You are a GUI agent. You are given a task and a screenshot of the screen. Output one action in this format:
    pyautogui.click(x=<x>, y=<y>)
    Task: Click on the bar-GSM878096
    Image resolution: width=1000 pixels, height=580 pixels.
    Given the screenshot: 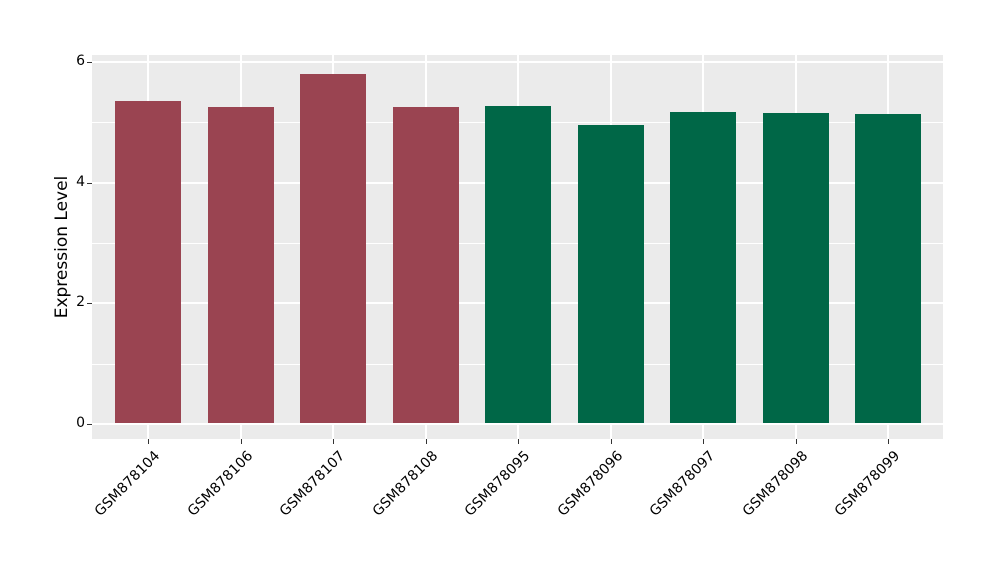 What is the action you would take?
    pyautogui.click(x=610, y=274)
    